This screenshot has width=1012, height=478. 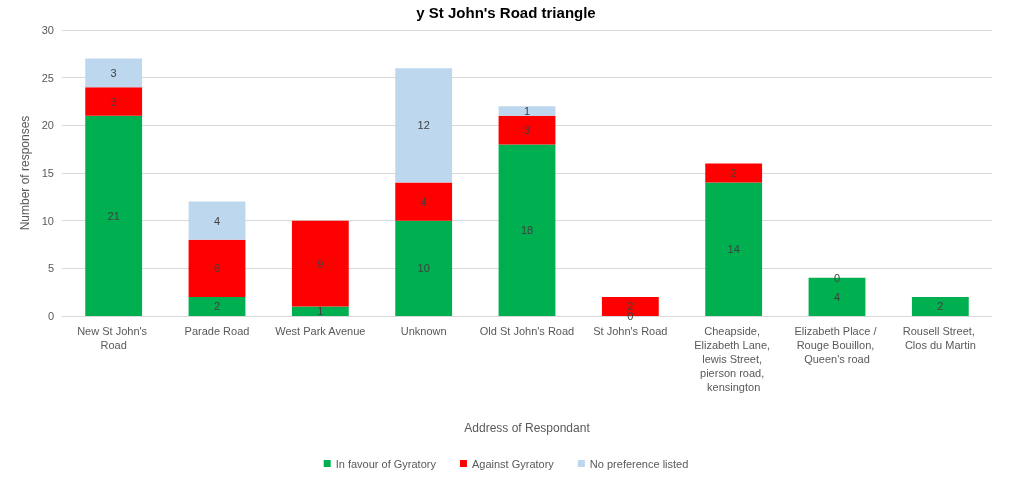 What do you see at coordinates (320, 331) in the screenshot?
I see `x-tick-label: West Park Avenue` at bounding box center [320, 331].